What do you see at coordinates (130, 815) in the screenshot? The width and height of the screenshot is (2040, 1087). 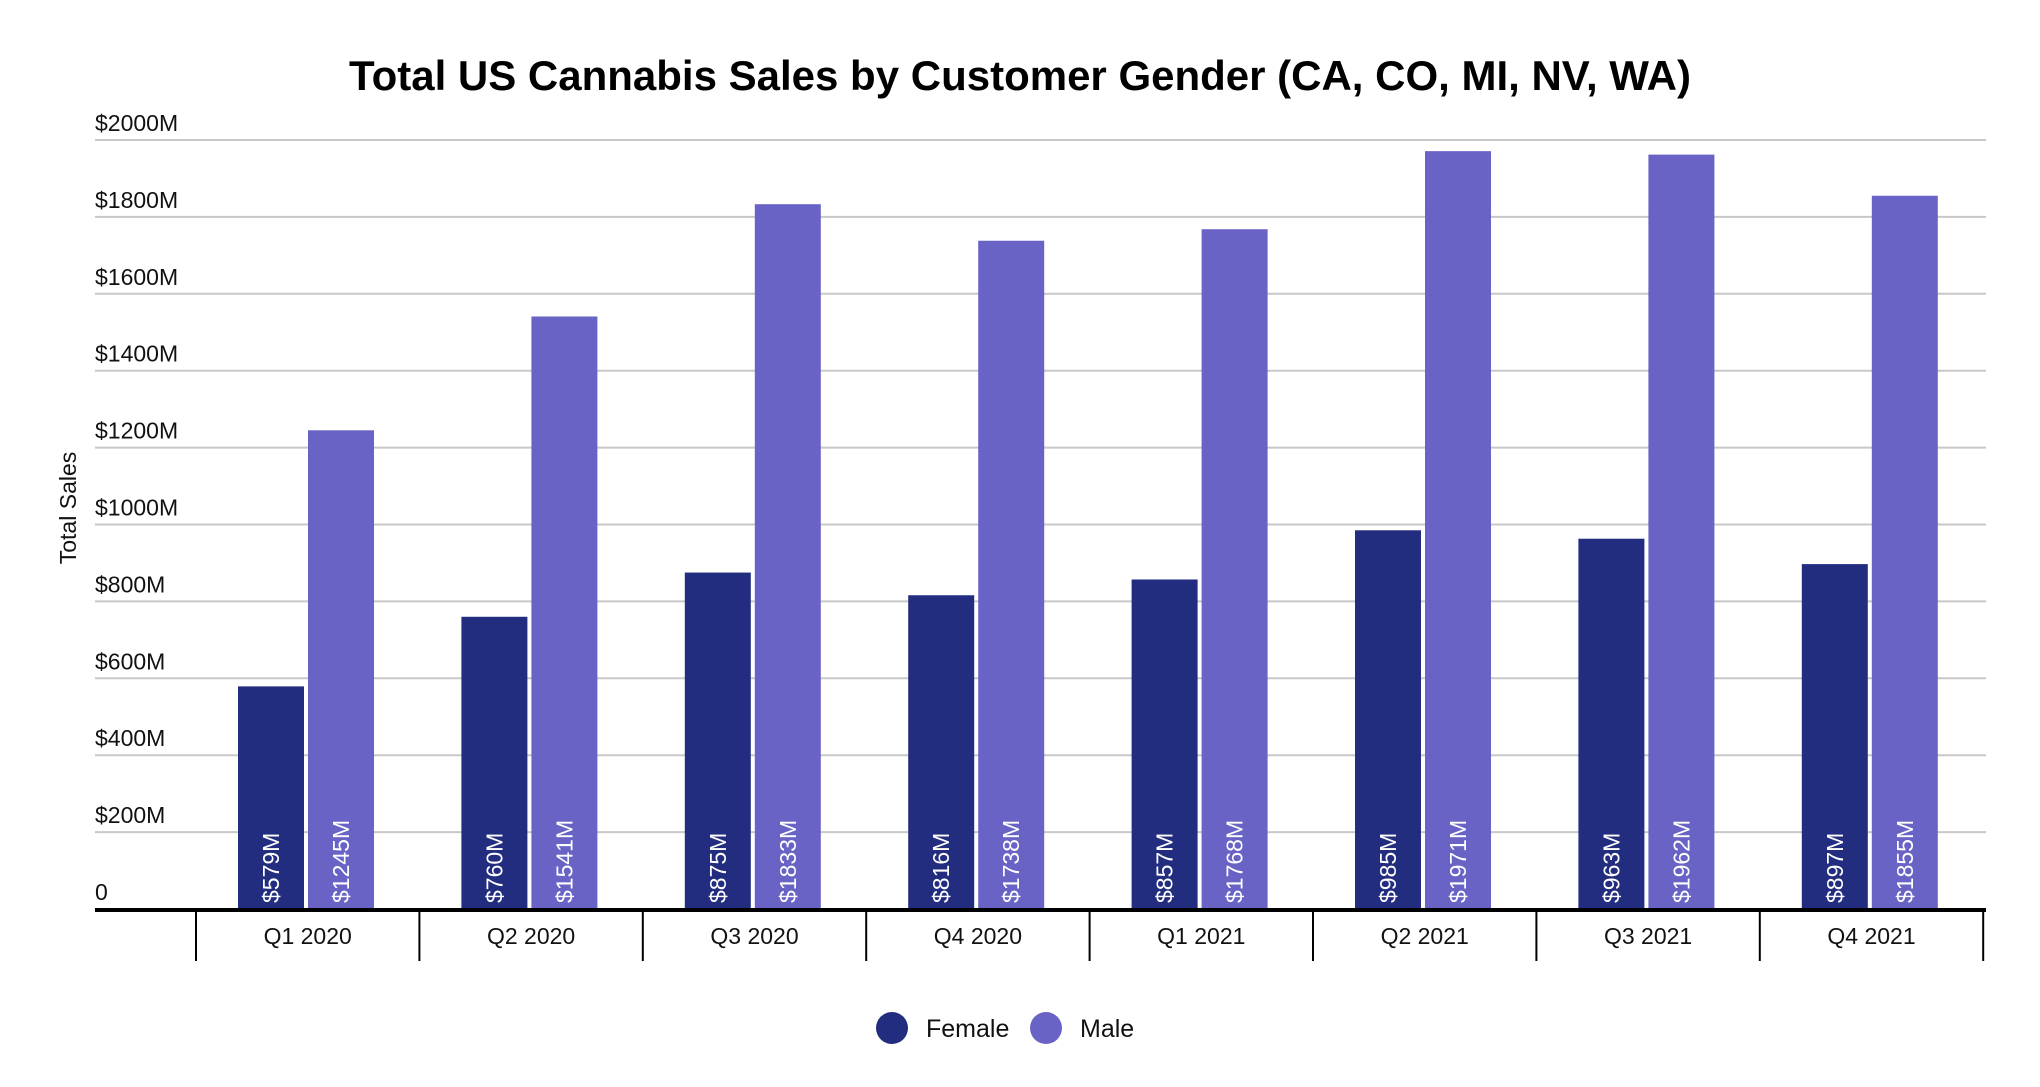 I see `y-tick-label: $200M` at bounding box center [130, 815].